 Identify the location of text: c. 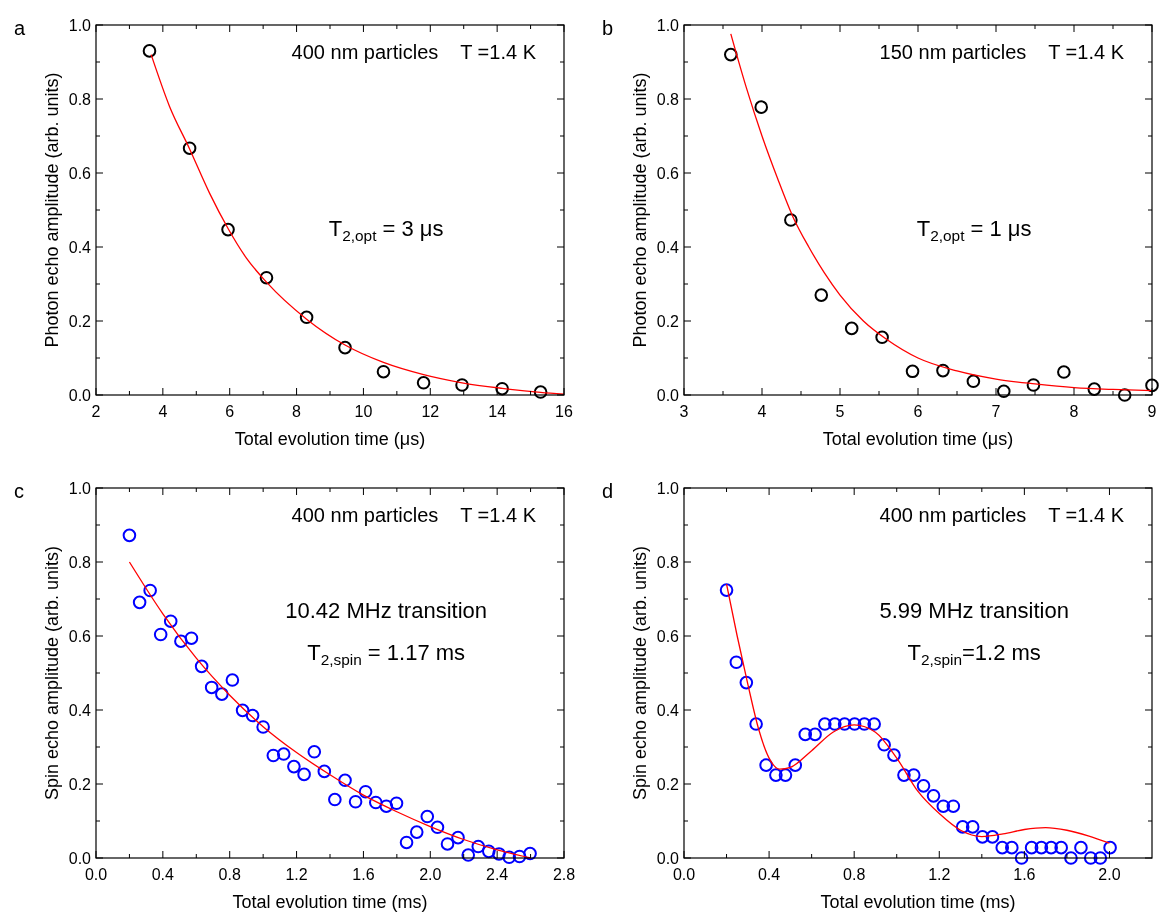
(19, 491).